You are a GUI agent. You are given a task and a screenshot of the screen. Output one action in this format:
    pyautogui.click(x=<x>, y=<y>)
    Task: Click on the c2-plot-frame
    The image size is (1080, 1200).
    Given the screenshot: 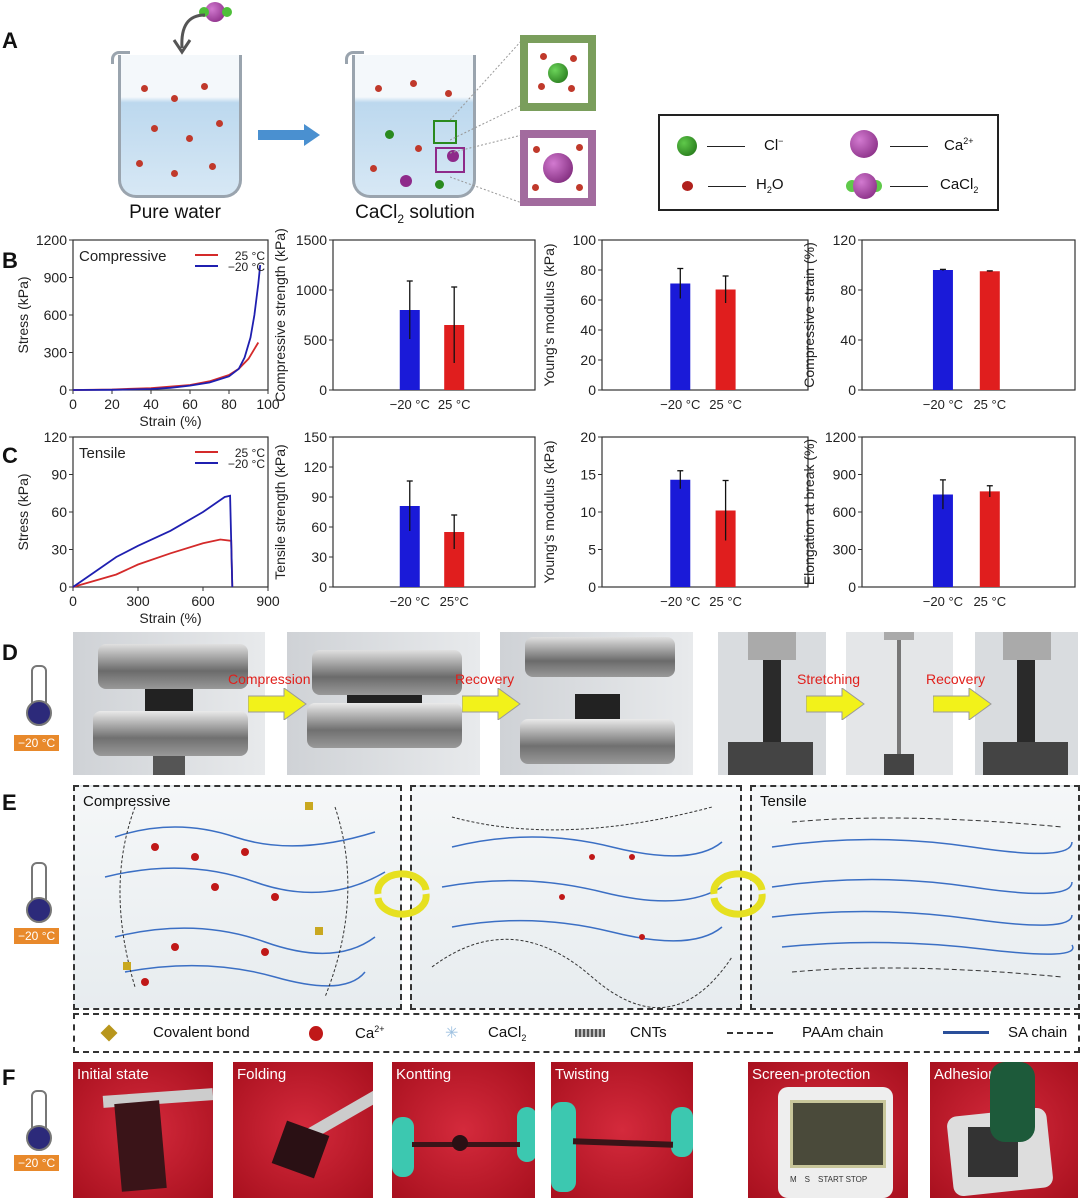 What is the action you would take?
    pyautogui.click(x=434, y=512)
    